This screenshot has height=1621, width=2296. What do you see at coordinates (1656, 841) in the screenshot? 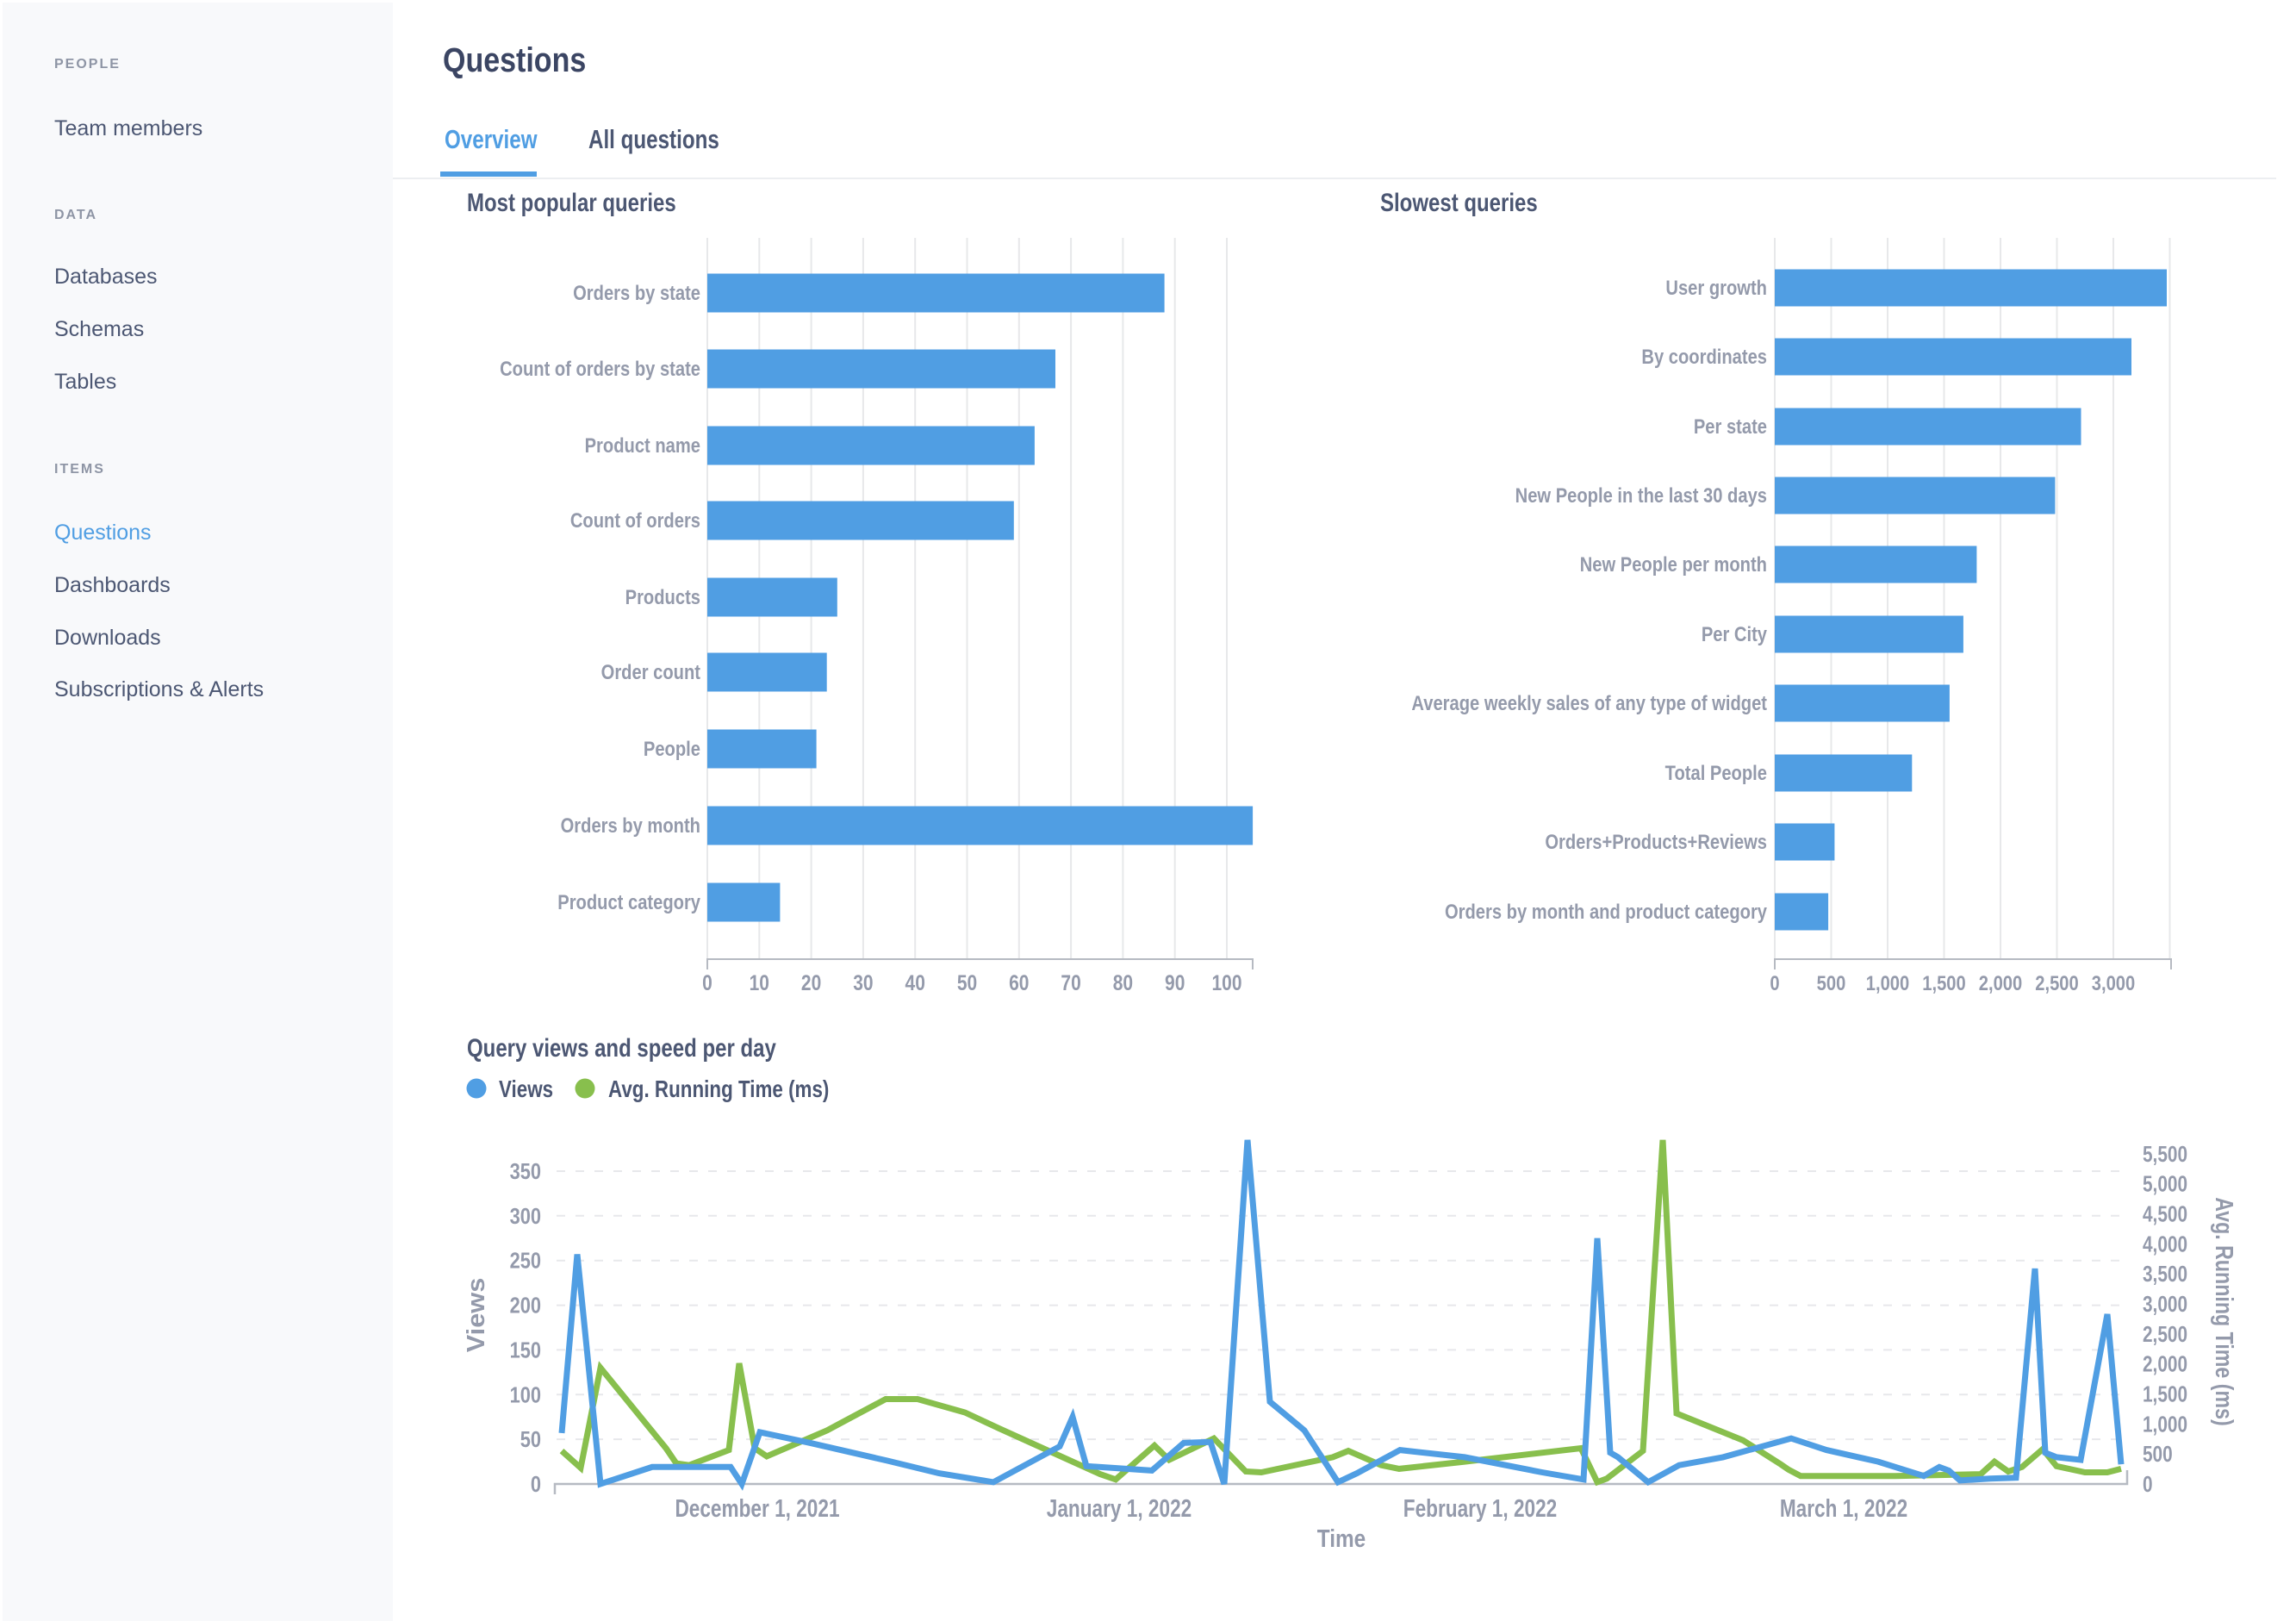
I see `svg-text: Orders+Products+Reviews` at bounding box center [1656, 841].